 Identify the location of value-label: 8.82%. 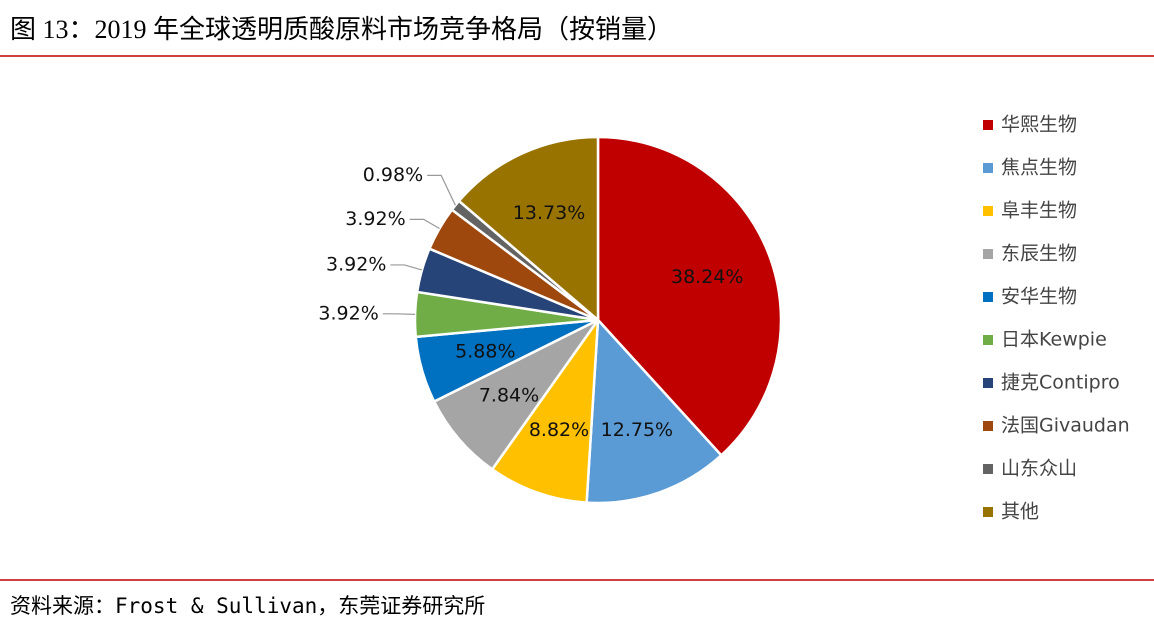
(559, 430).